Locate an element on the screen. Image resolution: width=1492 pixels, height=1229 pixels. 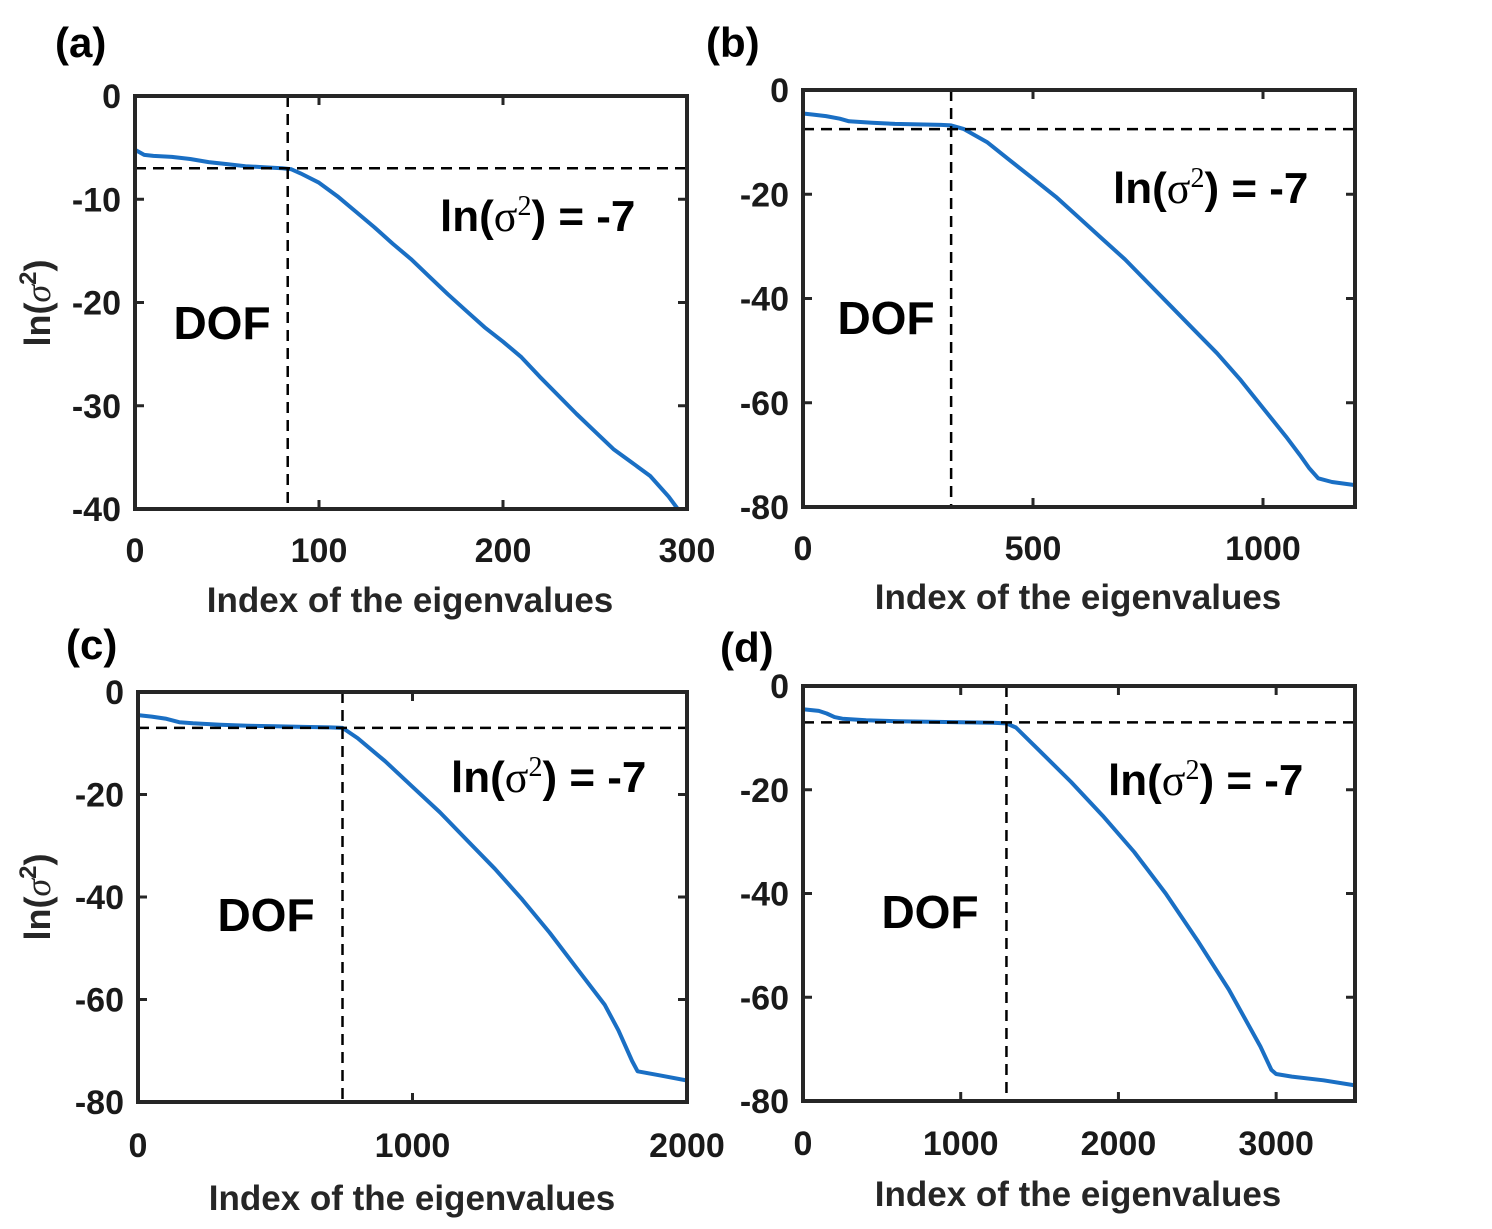
y-tick-label: -30 is located at coordinates (96, 407).